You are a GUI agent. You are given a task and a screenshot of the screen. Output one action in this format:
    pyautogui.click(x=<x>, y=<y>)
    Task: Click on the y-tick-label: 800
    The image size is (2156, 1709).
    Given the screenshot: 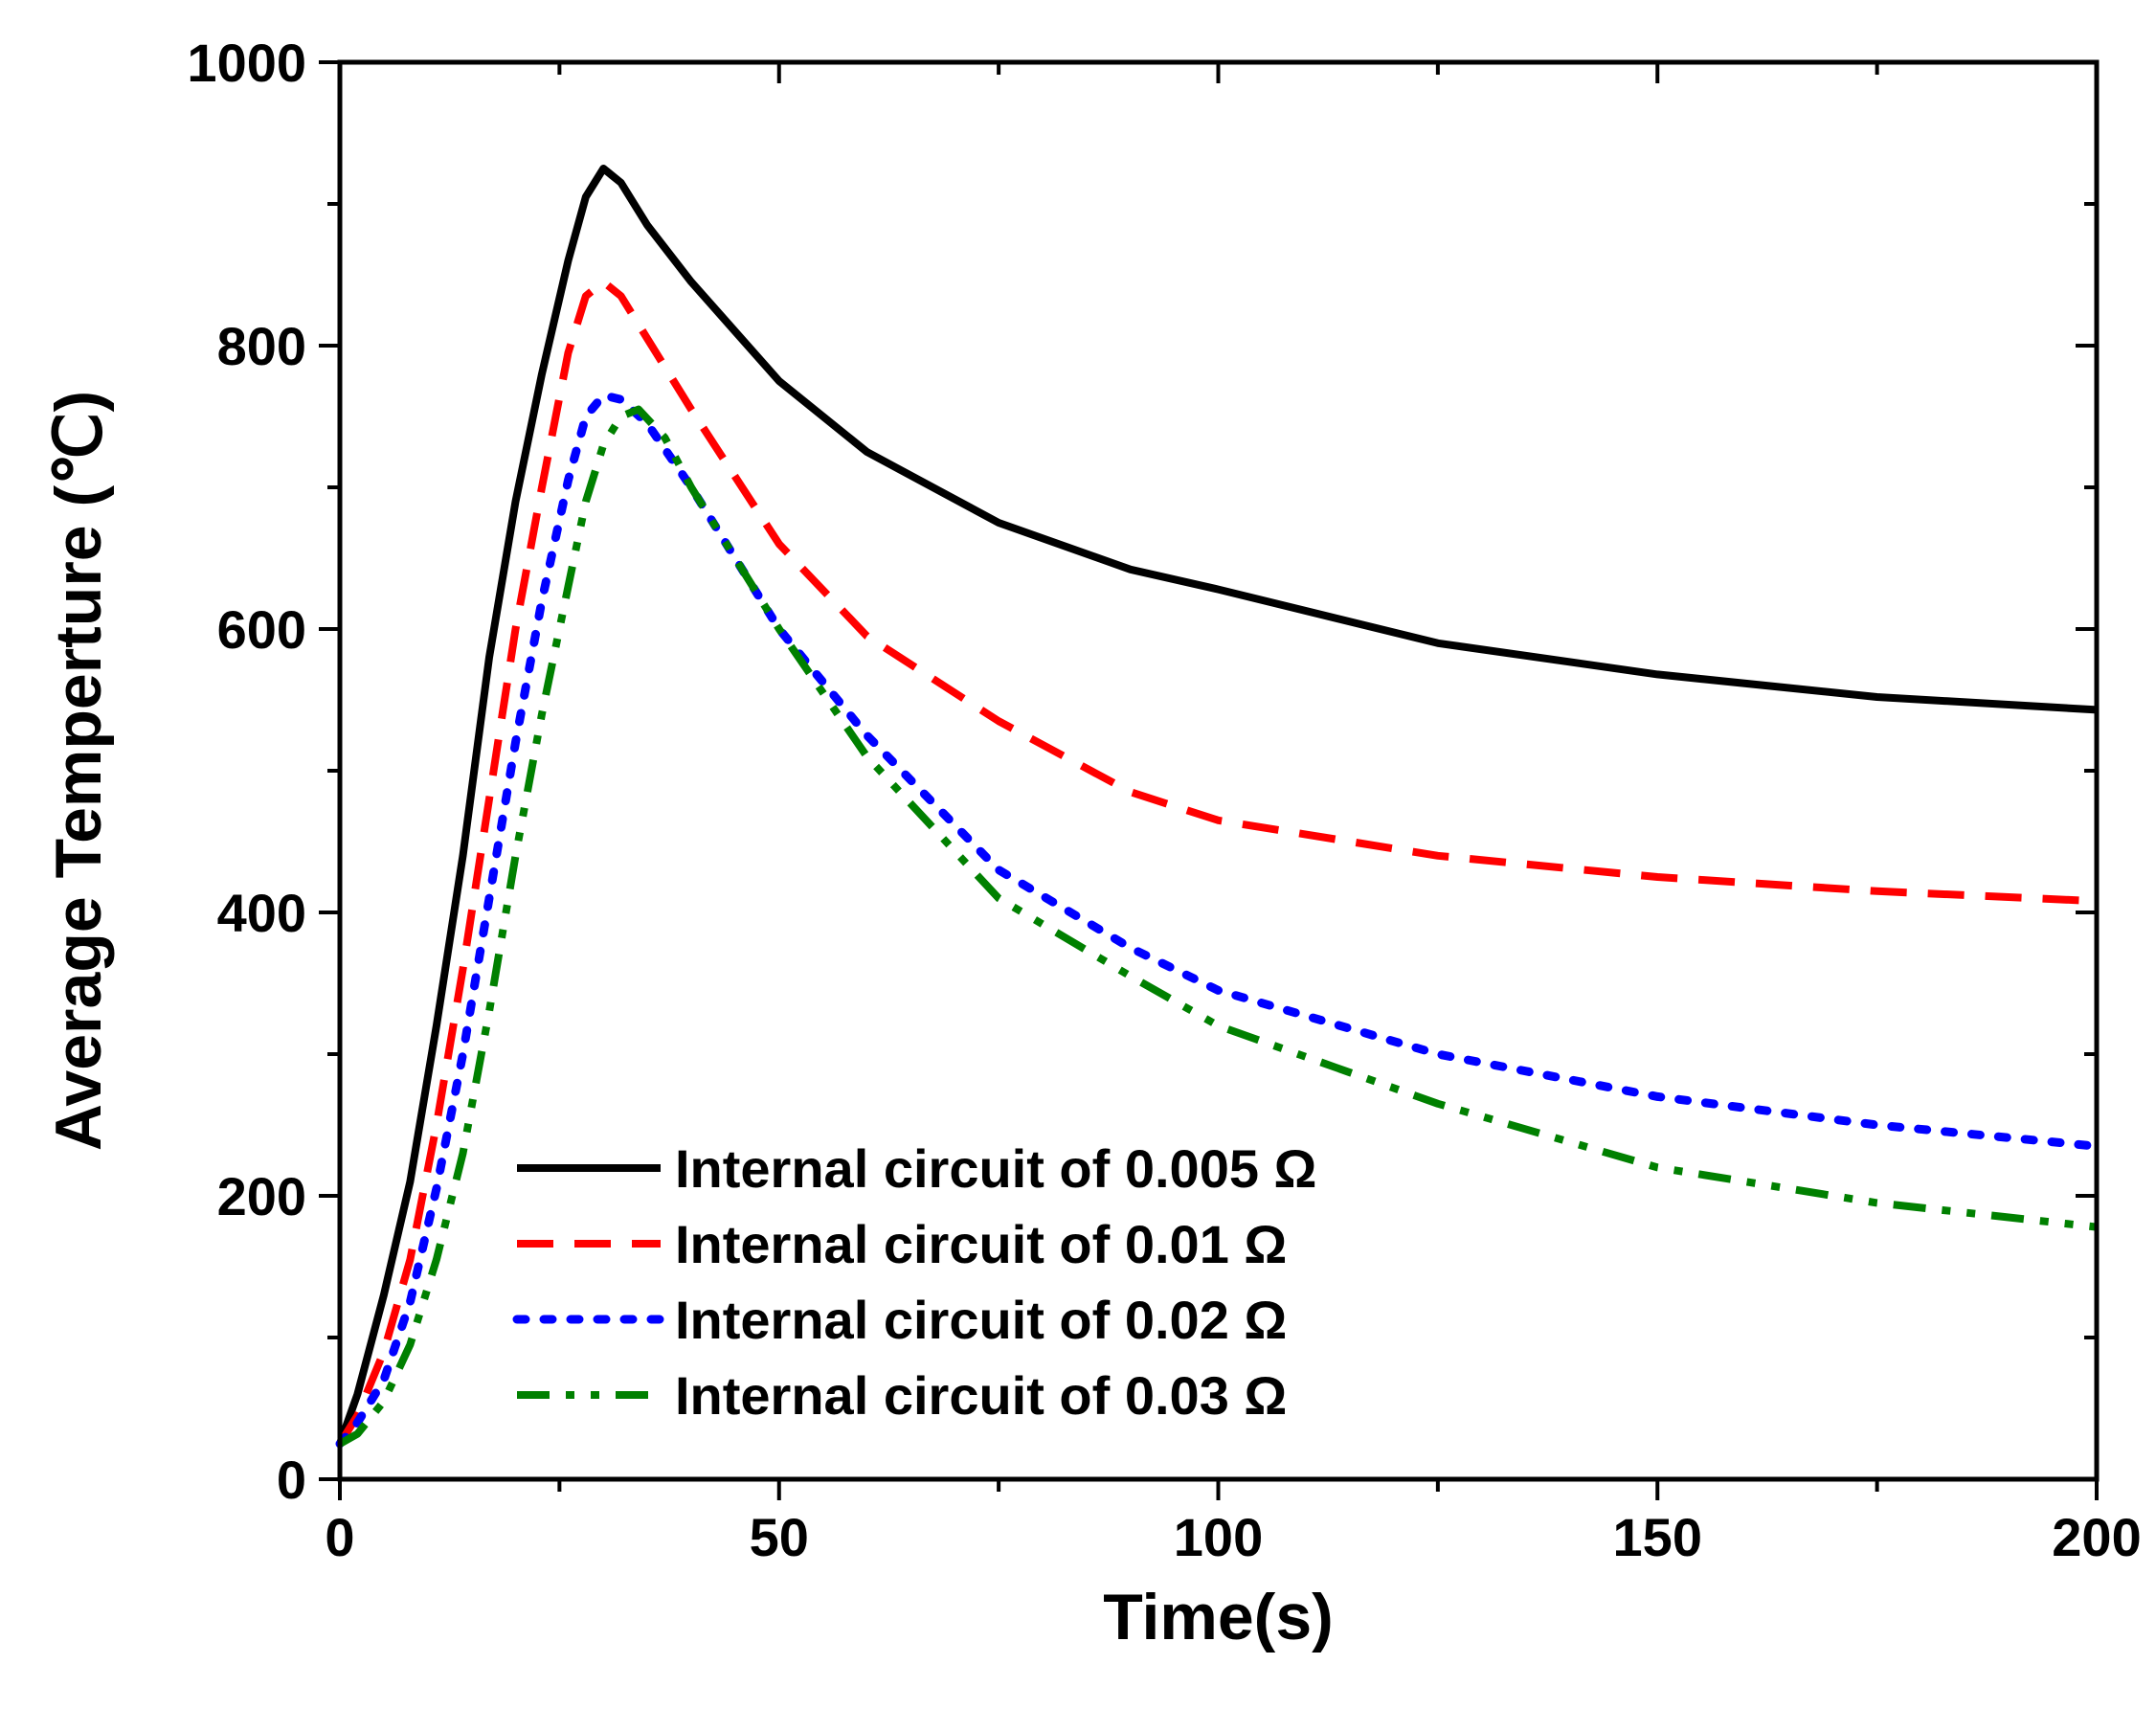 What is the action you would take?
    pyautogui.click(x=261, y=346)
    